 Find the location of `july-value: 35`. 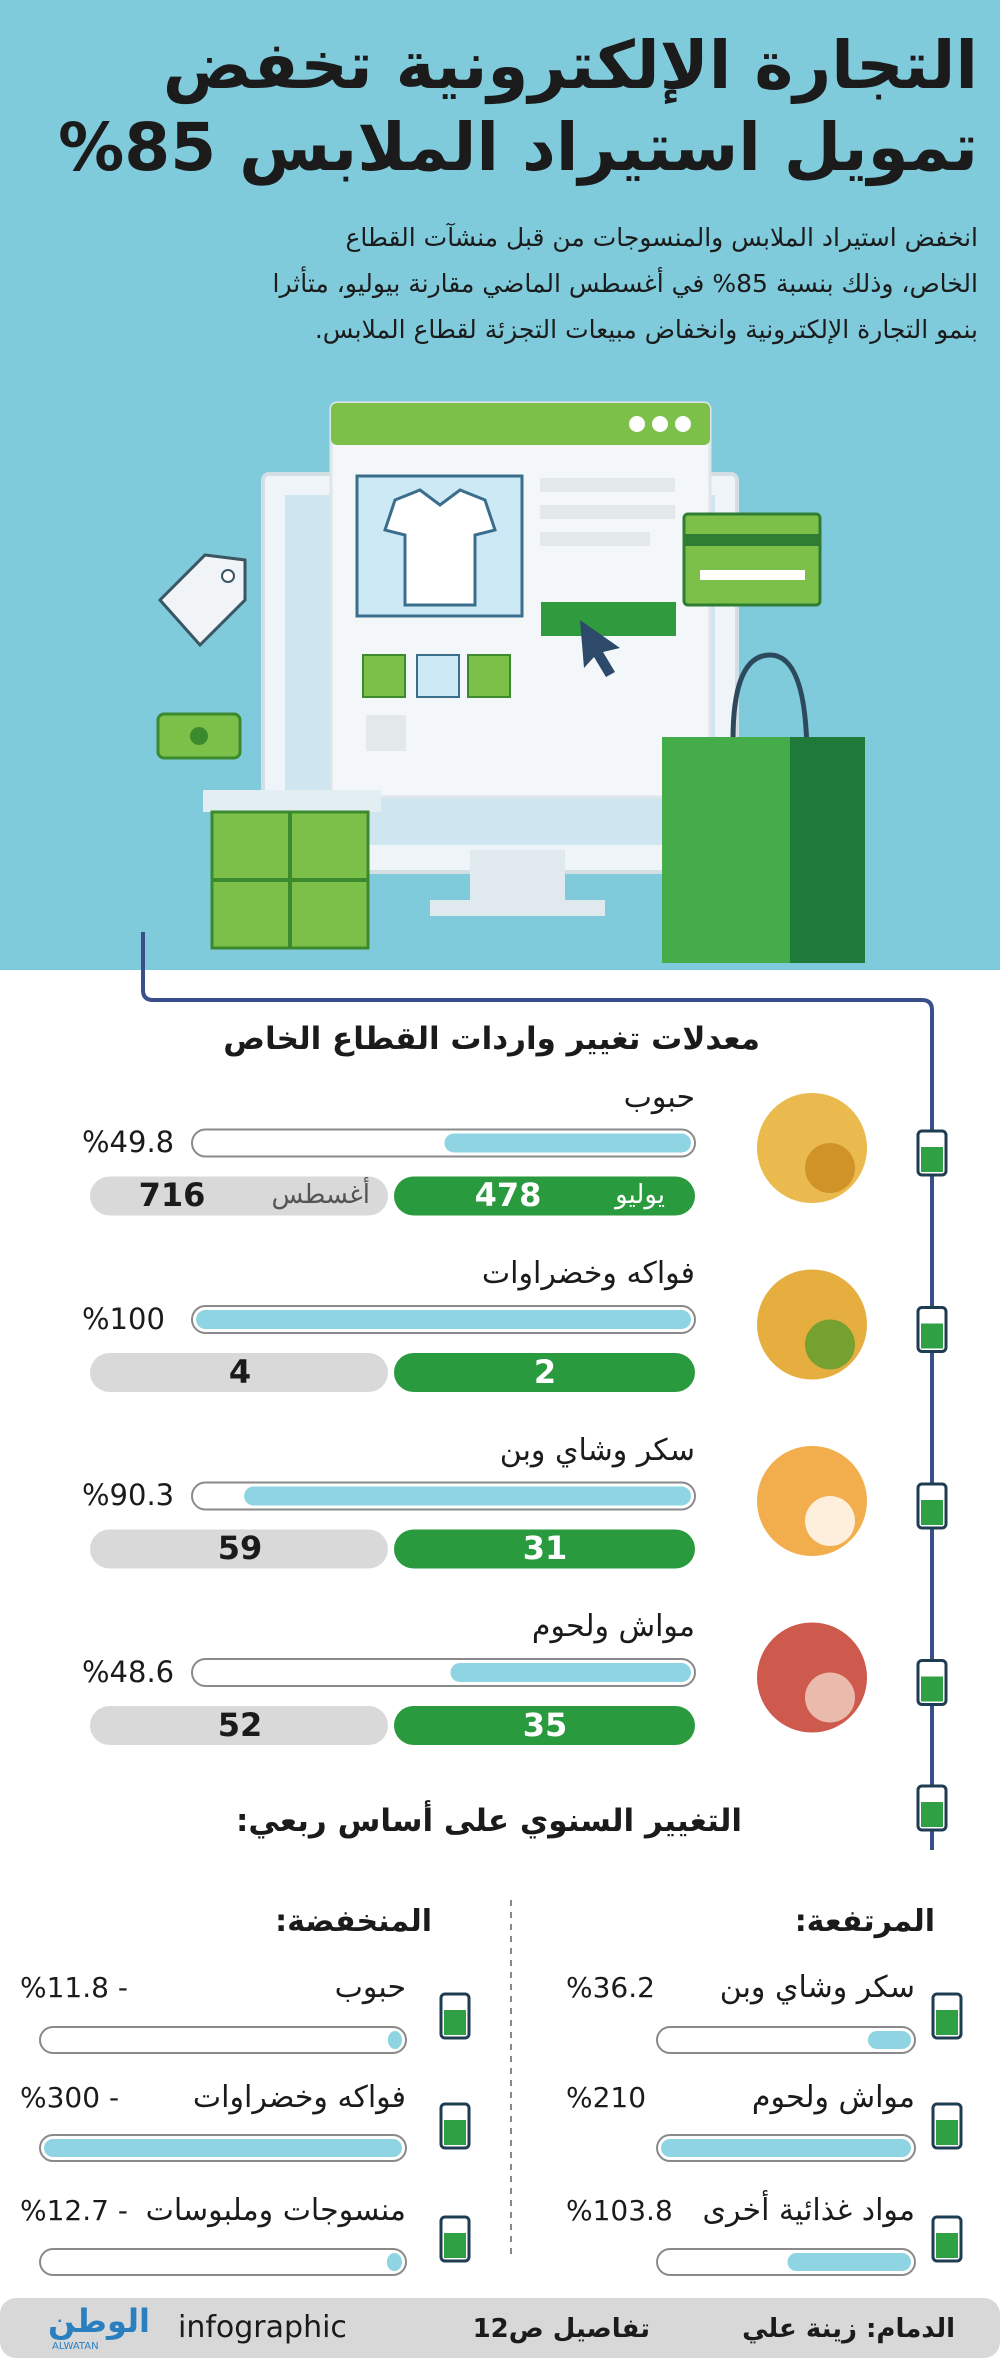

july-value: 35 is located at coordinates (545, 1724).